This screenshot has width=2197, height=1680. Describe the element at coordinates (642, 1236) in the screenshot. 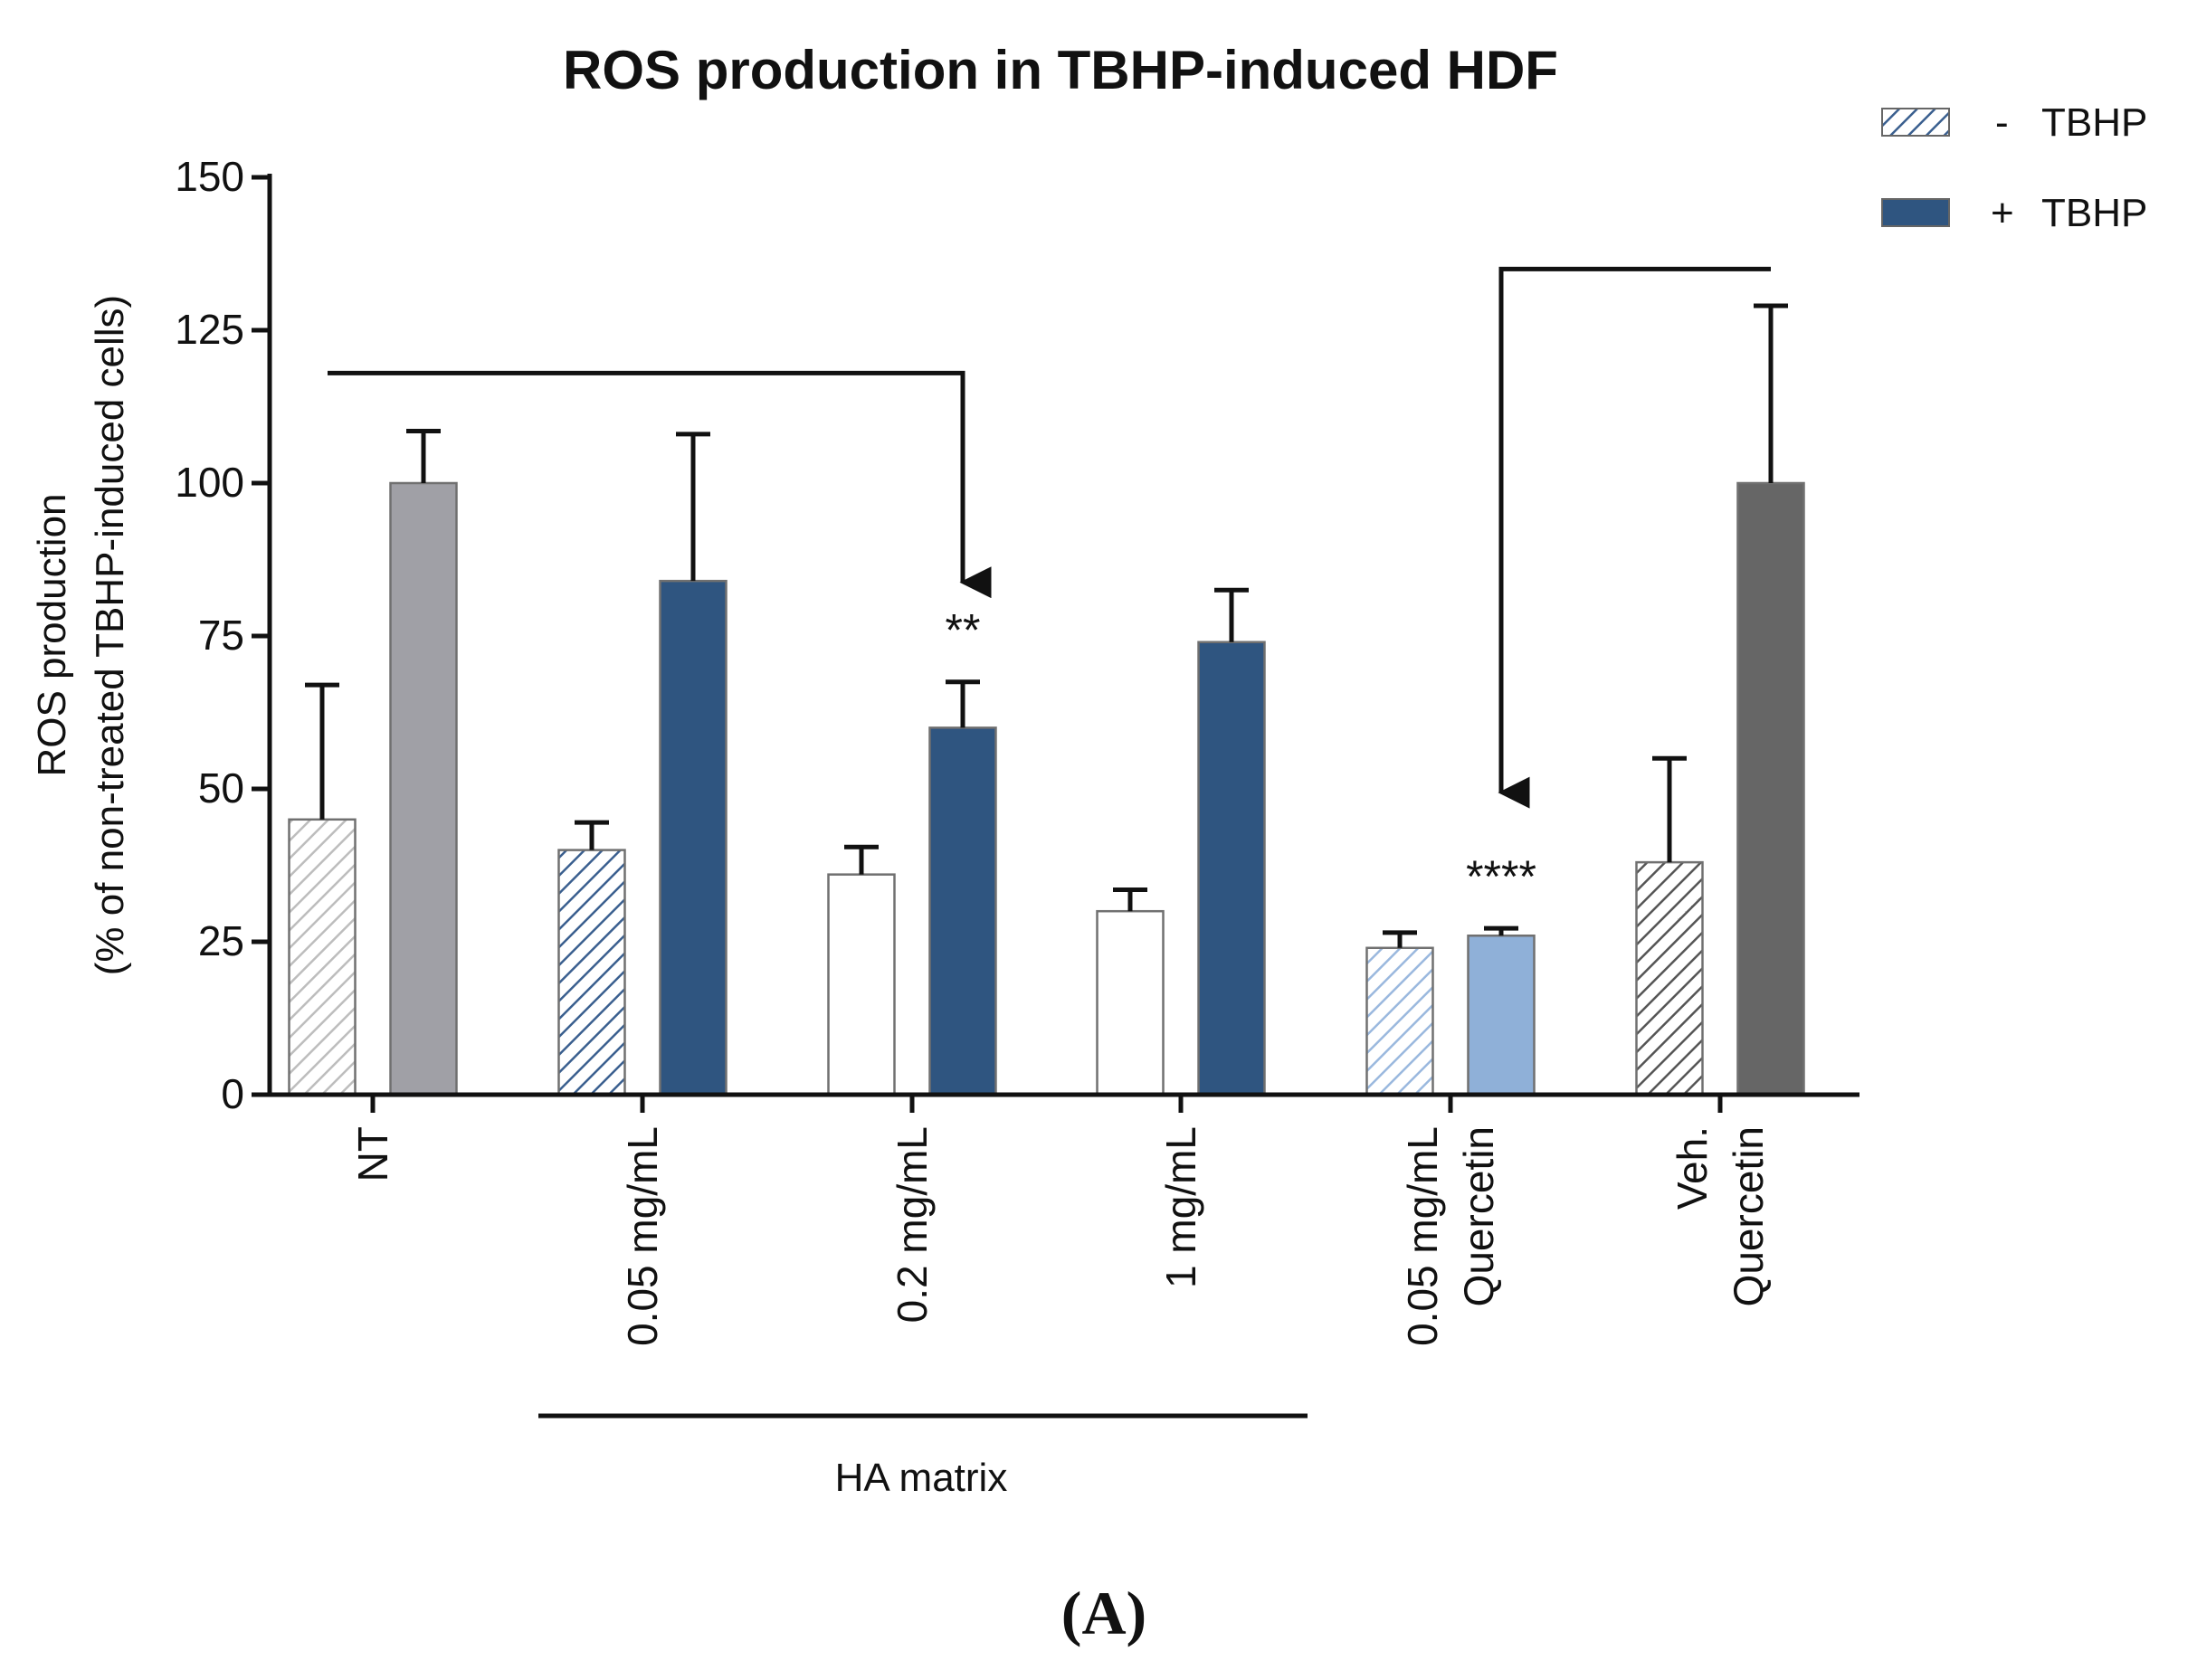

I see `x-category-label-1-0: 0.05 mg/mL` at that location.